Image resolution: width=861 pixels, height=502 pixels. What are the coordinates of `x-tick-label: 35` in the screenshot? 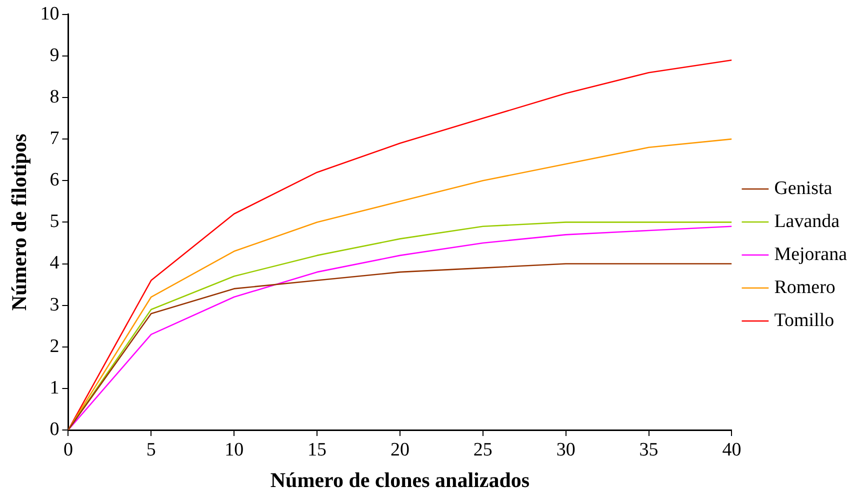 It's located at (648, 449).